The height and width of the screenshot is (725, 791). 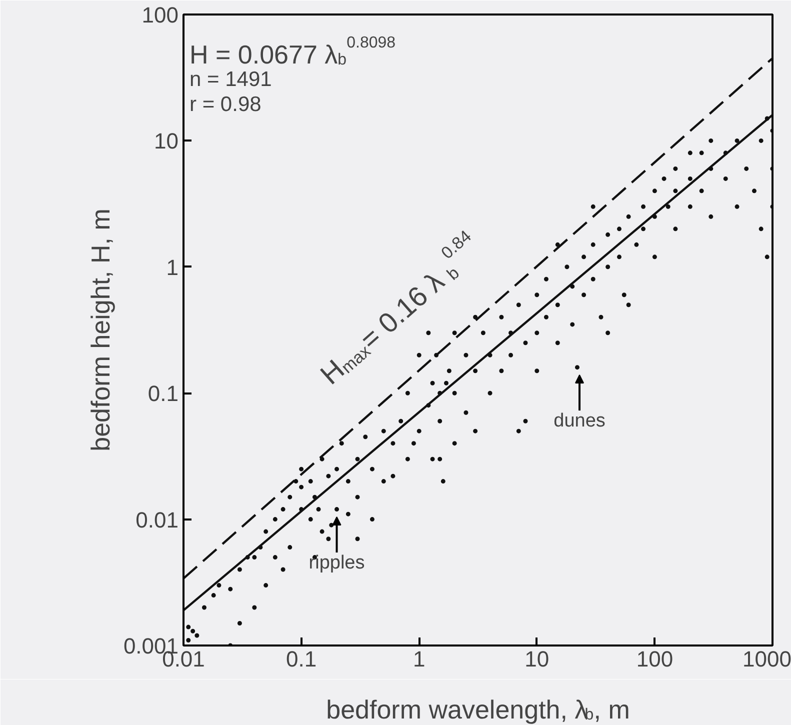 What do you see at coordinates (293, 52) in the screenshot?
I see `annotation: H = 0.0677 λb0.8098` at bounding box center [293, 52].